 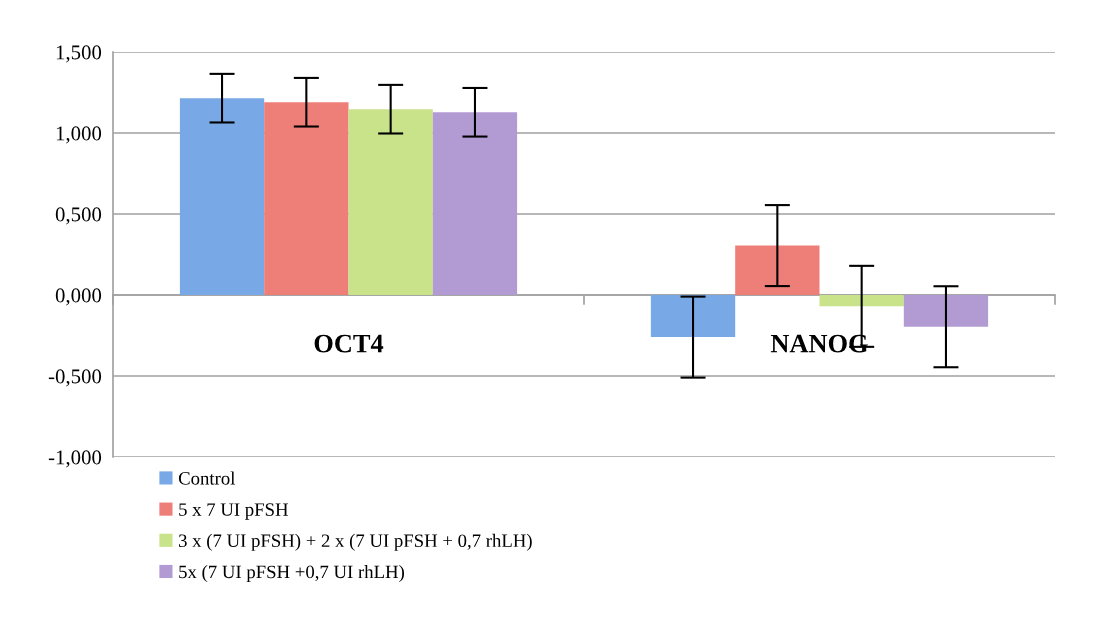 What do you see at coordinates (79, 54) in the screenshot?
I see `y-tick-label: 1,500` at bounding box center [79, 54].